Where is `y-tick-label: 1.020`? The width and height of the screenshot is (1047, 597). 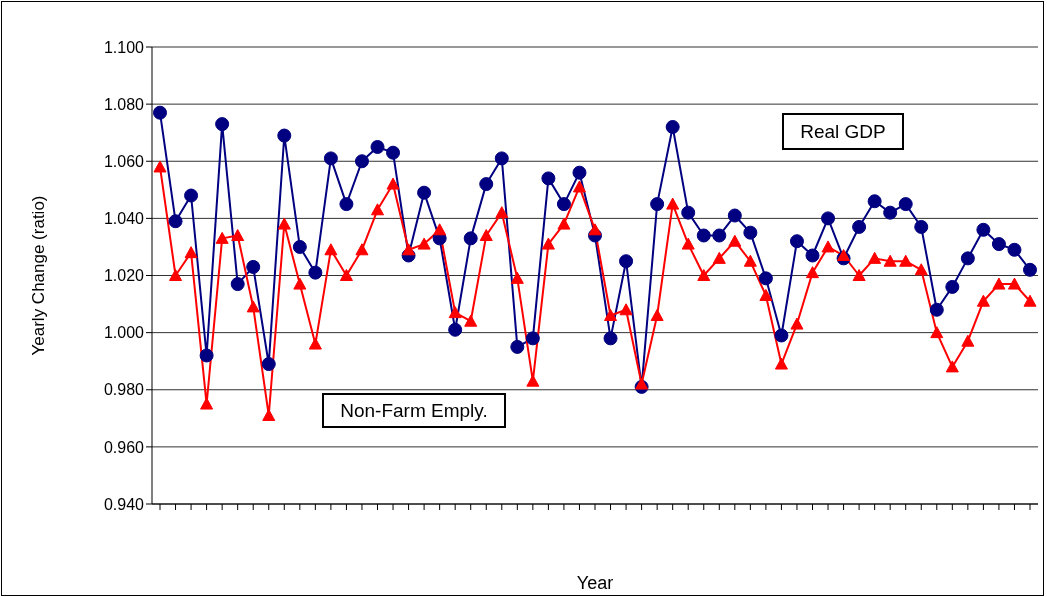 y-tick-label: 1.020 is located at coordinates (124, 276).